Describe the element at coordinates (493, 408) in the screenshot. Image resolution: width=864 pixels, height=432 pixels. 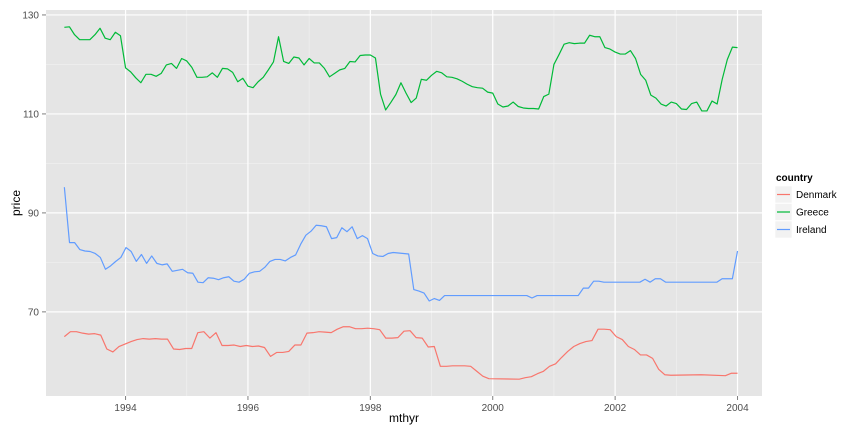
I see `x-tick-label: 2000` at that location.